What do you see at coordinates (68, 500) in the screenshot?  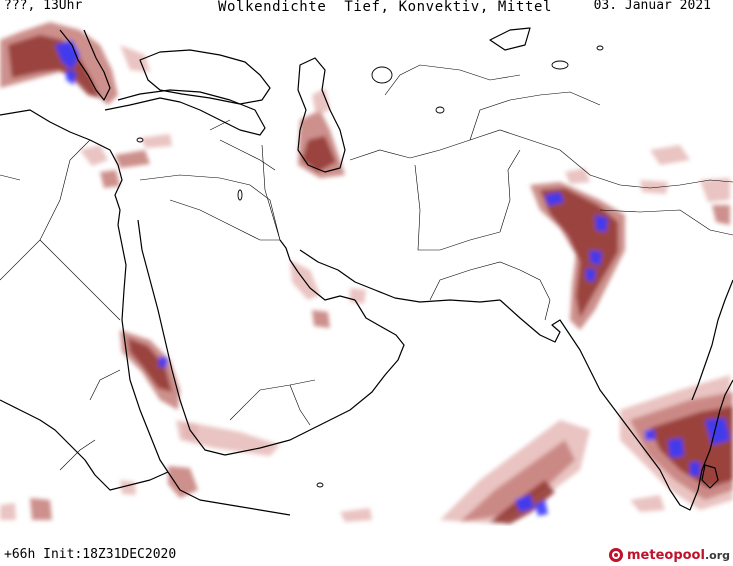 I see `cloud-area-africa` at bounding box center [68, 500].